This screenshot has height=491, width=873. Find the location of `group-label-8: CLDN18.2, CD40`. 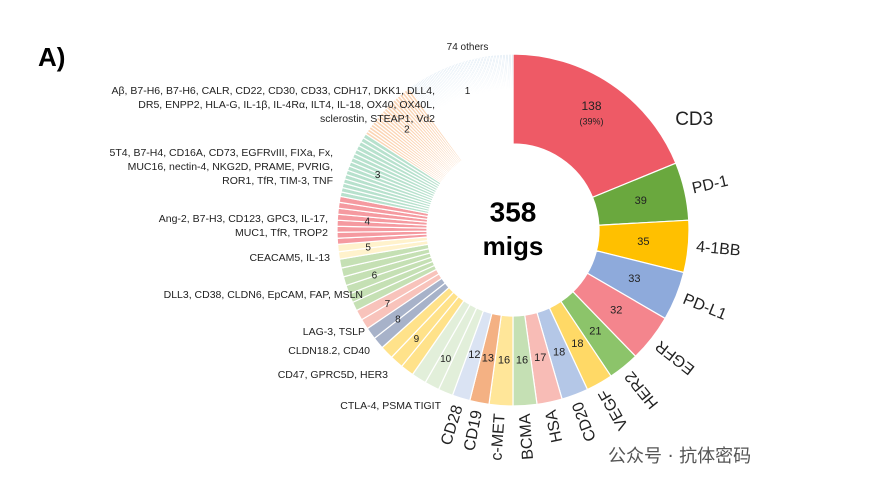

group-label-8: CLDN18.2, CD40 is located at coordinates (329, 351).